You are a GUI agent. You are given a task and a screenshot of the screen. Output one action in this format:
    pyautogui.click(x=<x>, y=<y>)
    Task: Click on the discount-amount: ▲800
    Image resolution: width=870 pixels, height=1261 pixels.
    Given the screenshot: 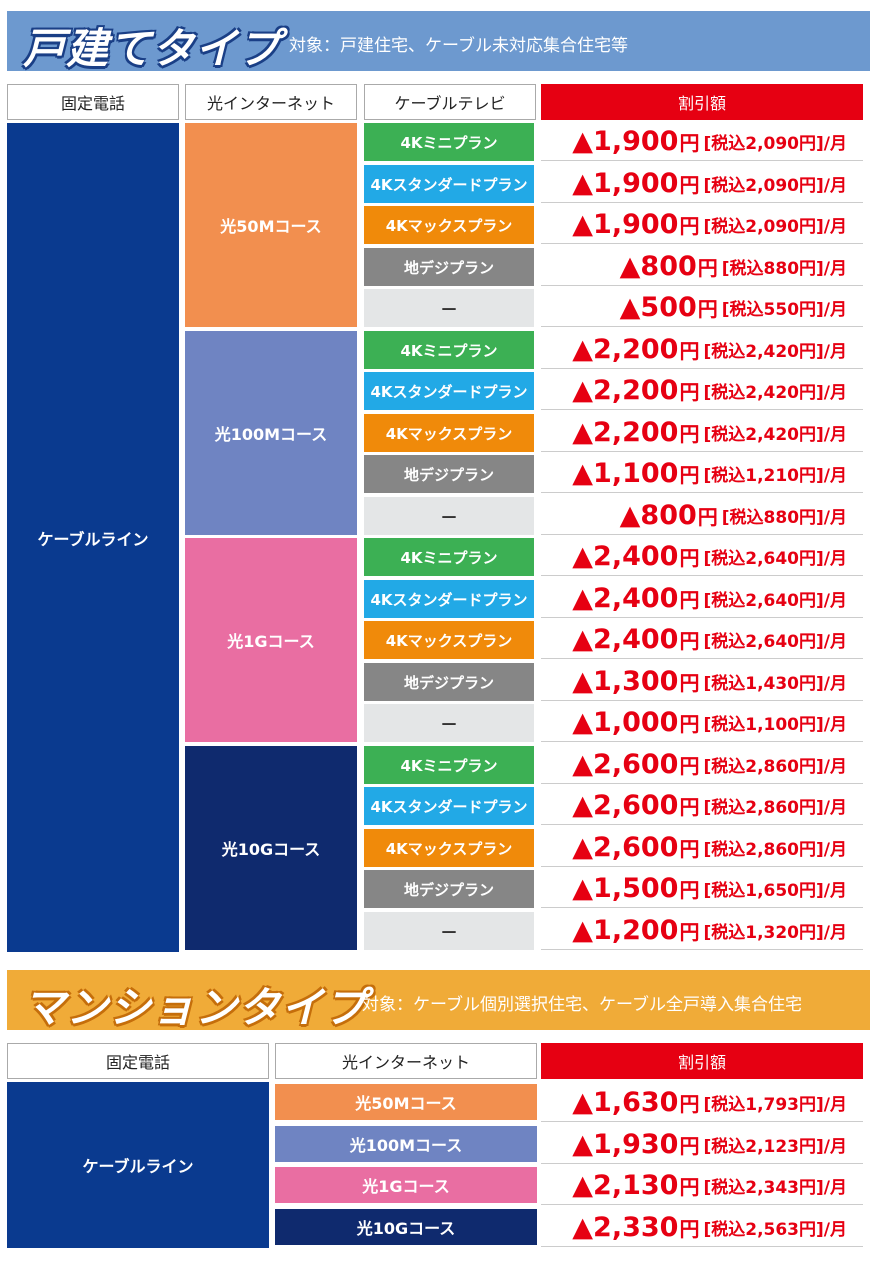 What is the action you would take?
    pyautogui.click(x=658, y=515)
    